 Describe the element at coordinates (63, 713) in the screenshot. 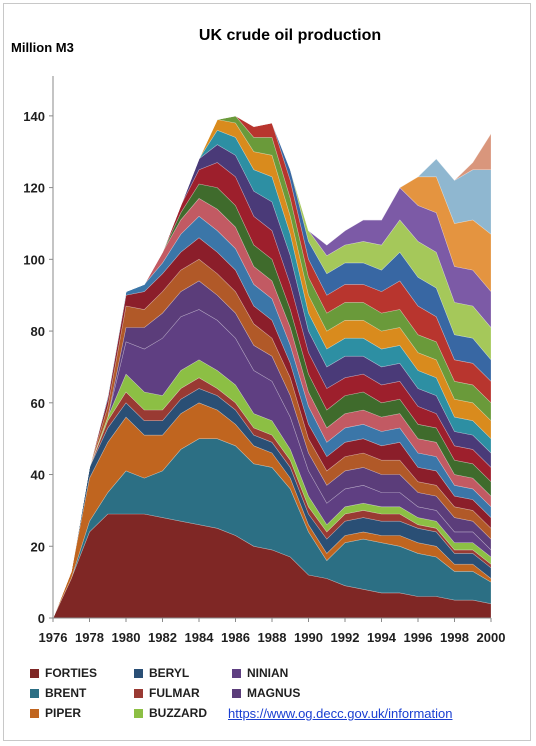

I see `legend-label: PIPER` at that location.